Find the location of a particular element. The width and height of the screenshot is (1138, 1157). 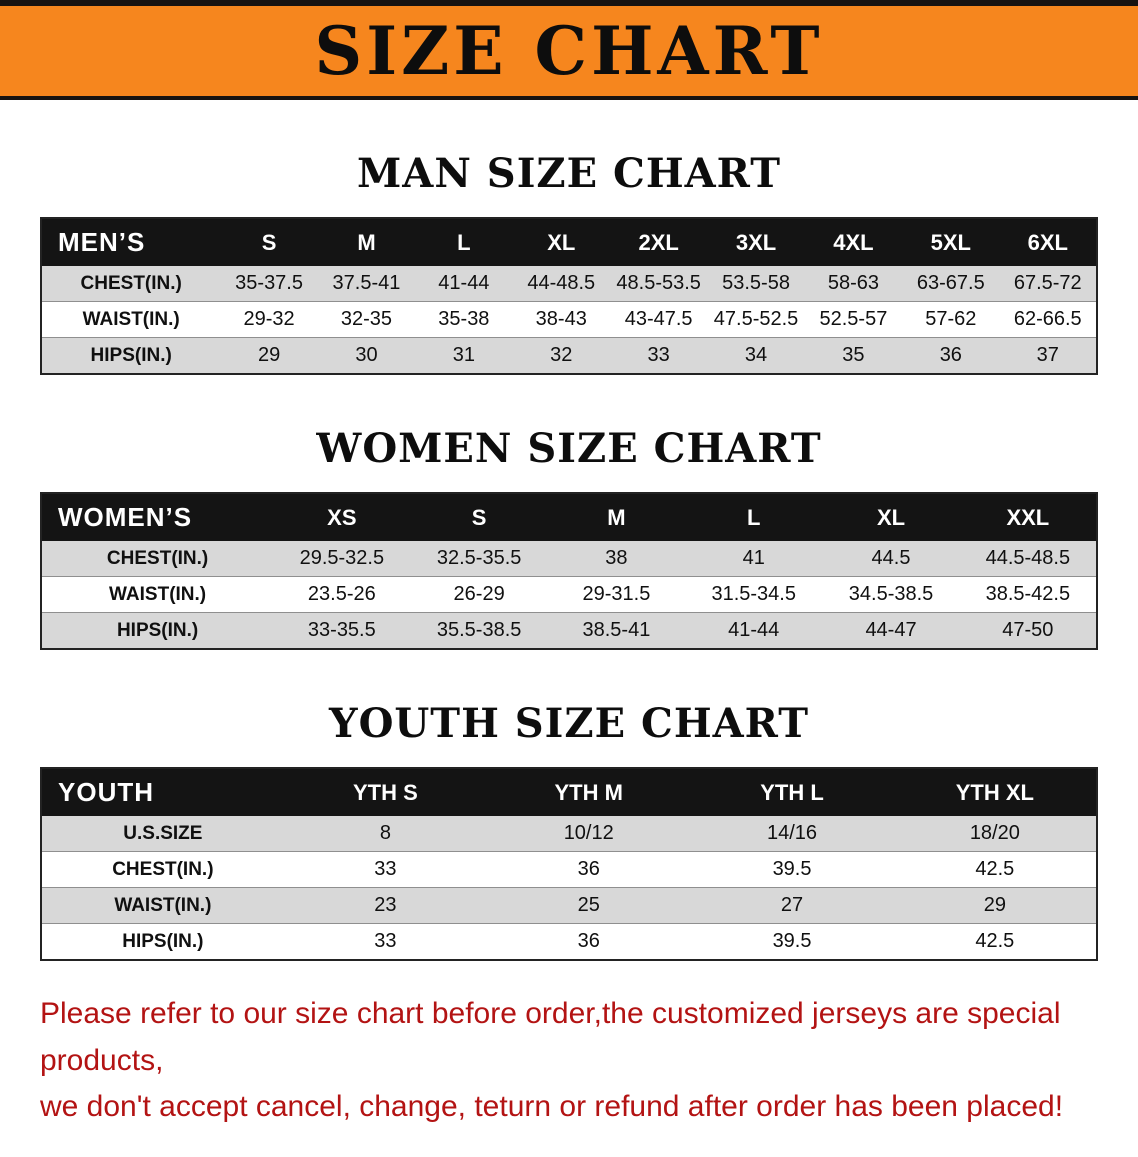

value-cell: 57-62 is located at coordinates (951, 319).